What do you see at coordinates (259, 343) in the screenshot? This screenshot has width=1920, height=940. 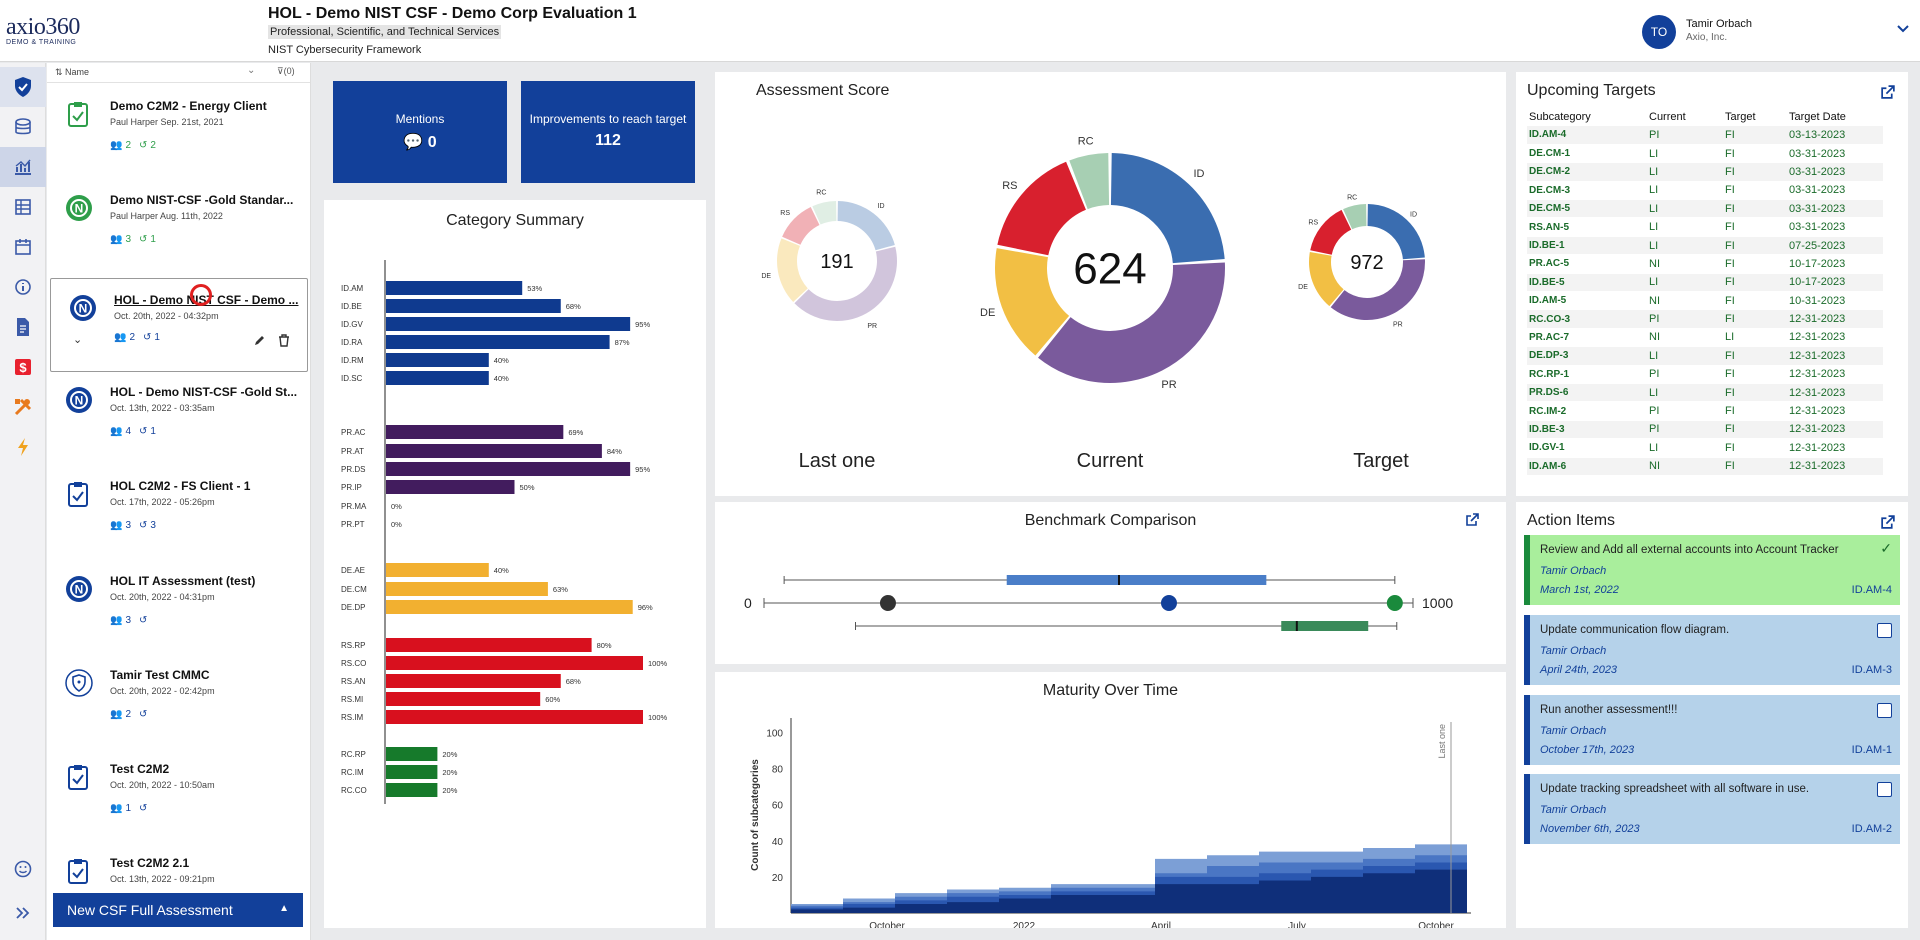 I see `edit-icon` at bounding box center [259, 343].